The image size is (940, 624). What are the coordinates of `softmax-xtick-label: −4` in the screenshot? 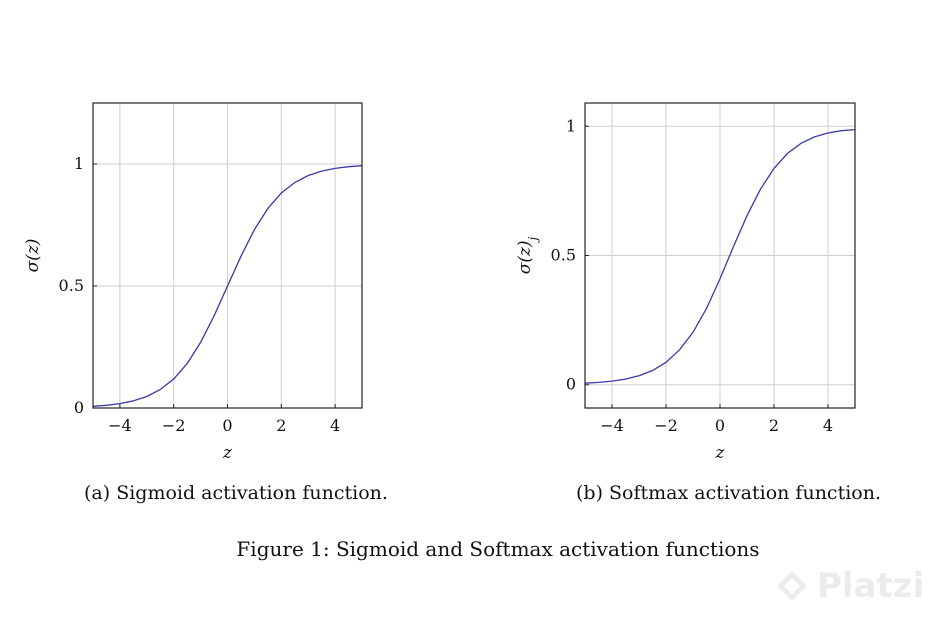 It's located at (612, 425).